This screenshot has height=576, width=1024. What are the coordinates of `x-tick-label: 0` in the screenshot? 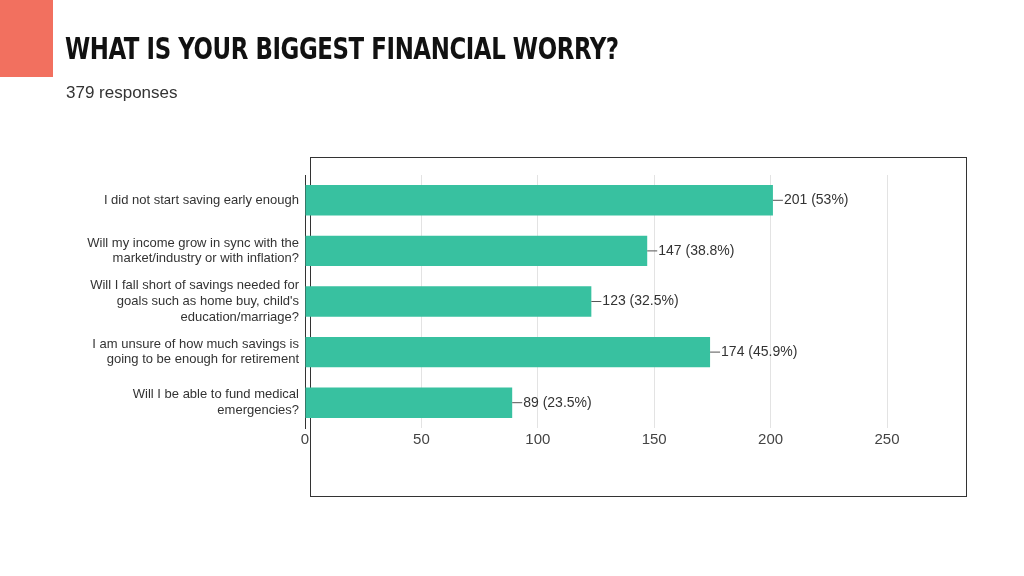 It's located at (305, 439).